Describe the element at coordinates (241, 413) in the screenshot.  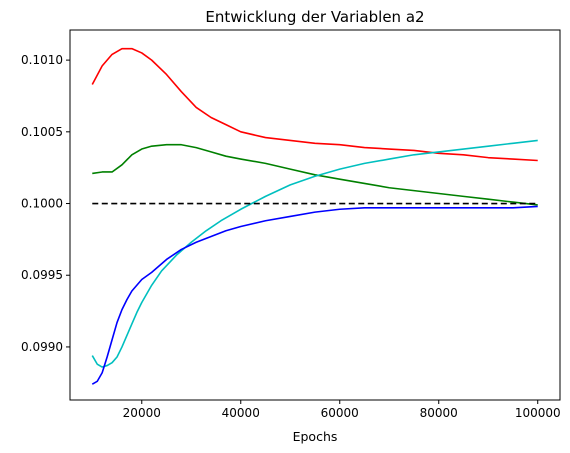
I see `x-tick-label: 40000` at that location.